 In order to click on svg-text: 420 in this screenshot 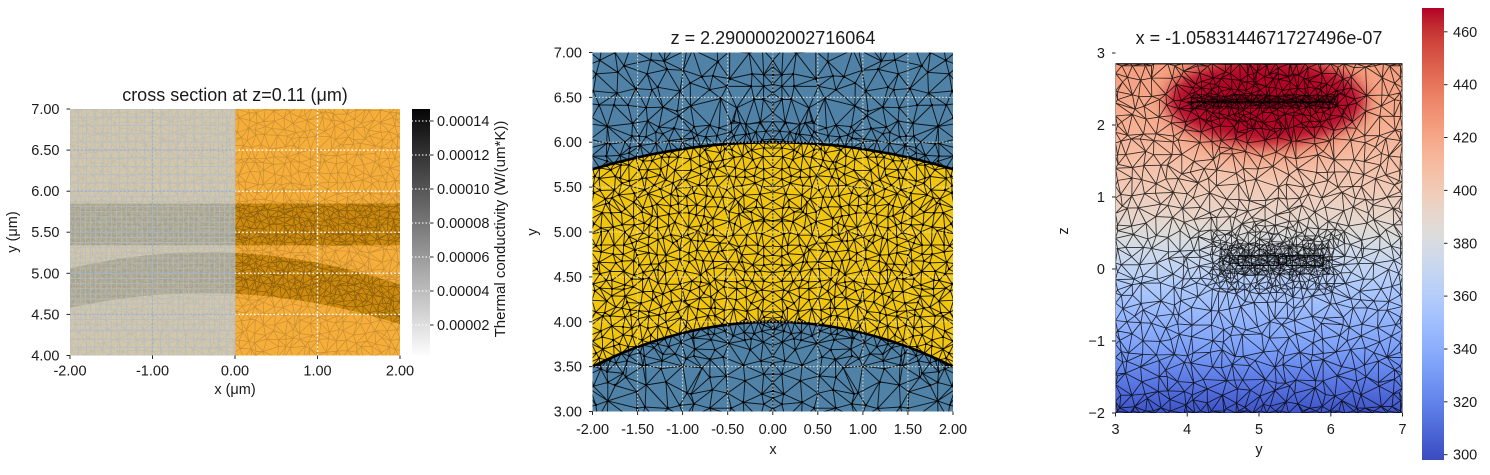, I will do `click(1465, 139)`.